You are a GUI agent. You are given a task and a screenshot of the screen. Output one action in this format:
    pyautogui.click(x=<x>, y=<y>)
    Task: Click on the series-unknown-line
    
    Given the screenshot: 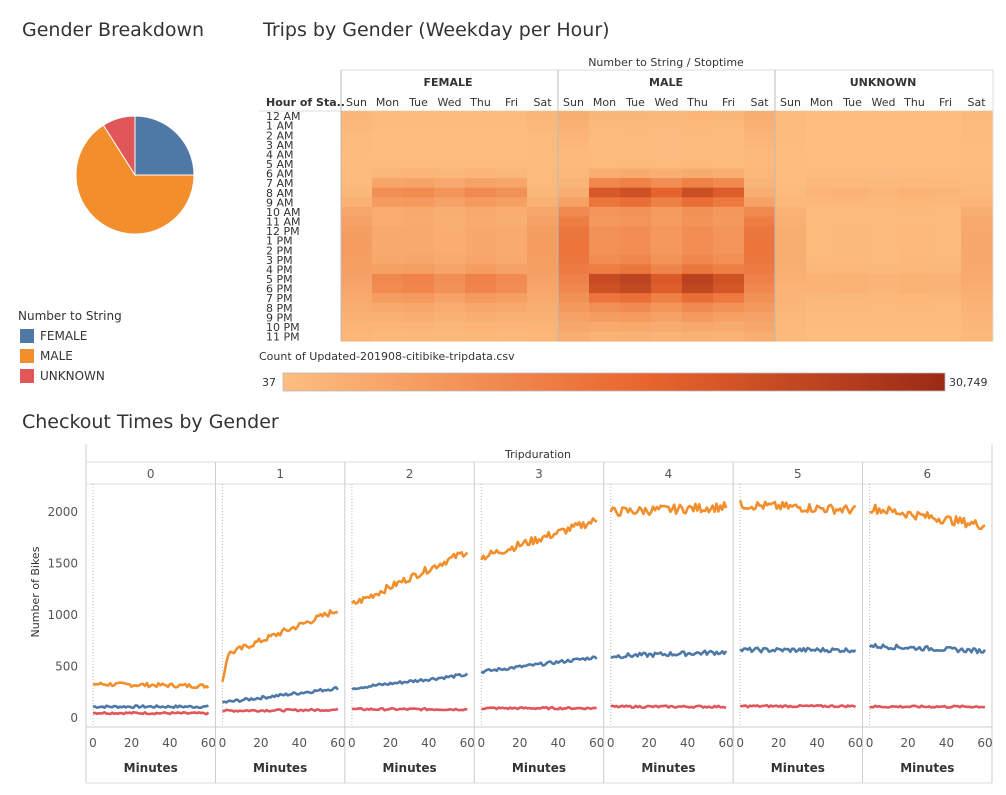 What is the action you would take?
    pyautogui.click(x=539, y=708)
    